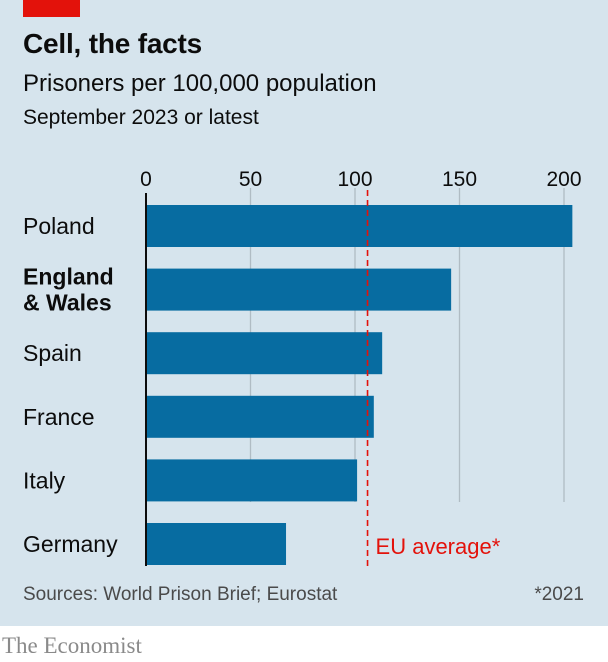 The height and width of the screenshot is (662, 608). What do you see at coordinates (59, 226) in the screenshot?
I see `category-label: Poland` at bounding box center [59, 226].